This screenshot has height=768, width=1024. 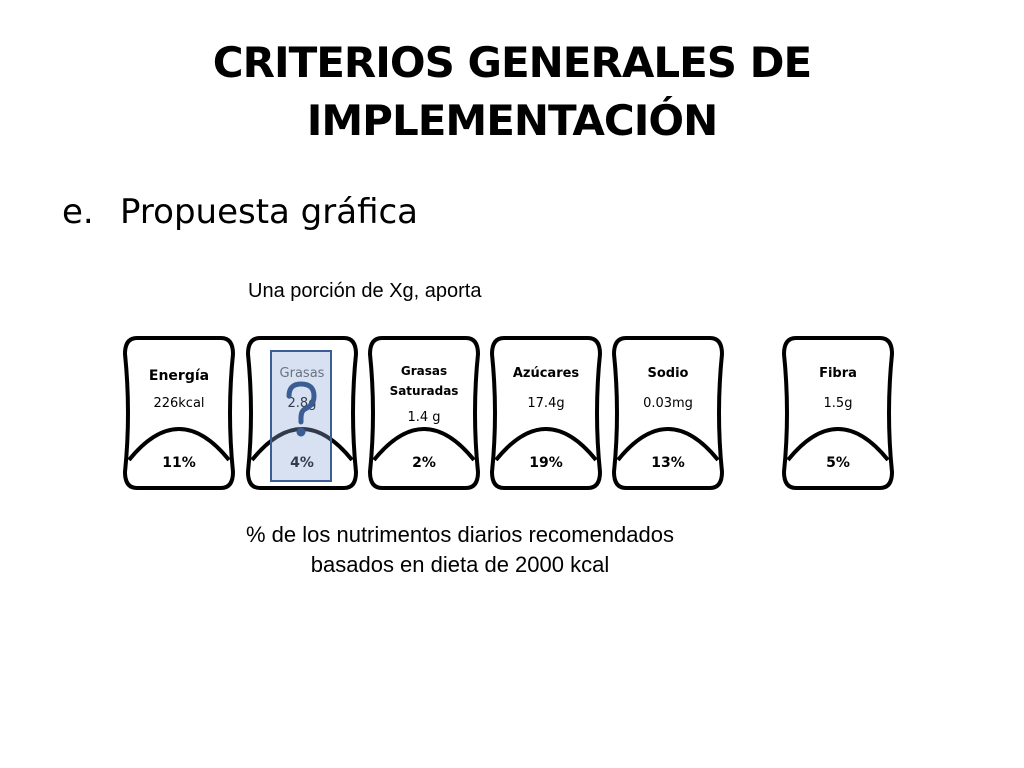 What do you see at coordinates (546, 403) in the screenshot?
I see `label-amount: 17.4g` at bounding box center [546, 403].